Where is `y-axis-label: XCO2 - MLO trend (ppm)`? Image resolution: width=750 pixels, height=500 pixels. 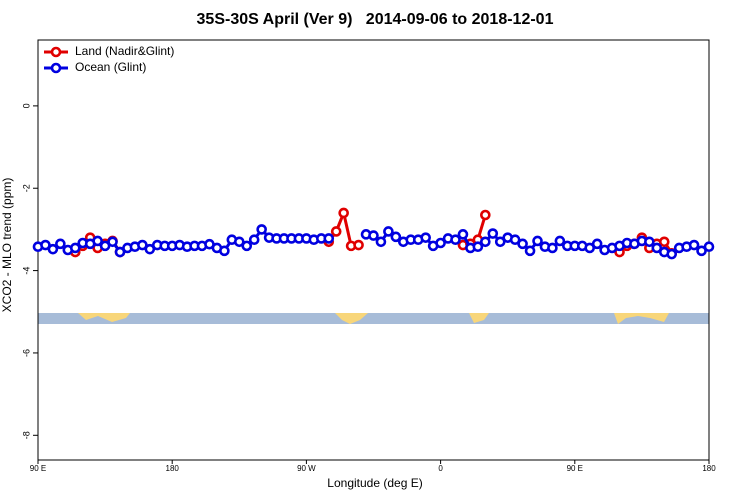 y-axis-label: XCO2 - MLO trend (ppm) is located at coordinates (7, 245).